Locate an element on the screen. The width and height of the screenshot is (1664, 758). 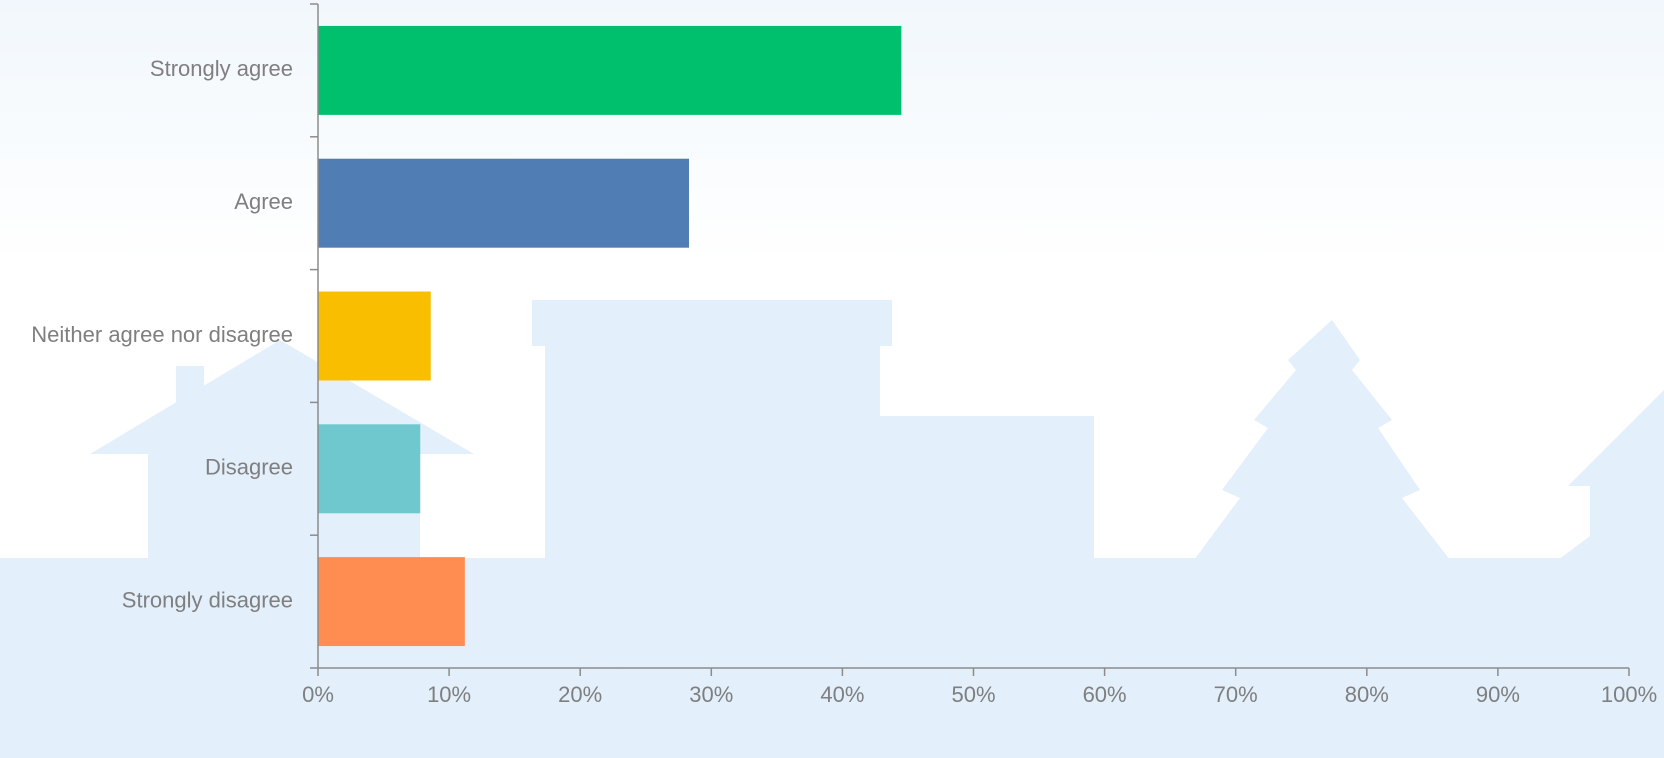
bar-neither-agree-nor-disagree is located at coordinates (374, 336).